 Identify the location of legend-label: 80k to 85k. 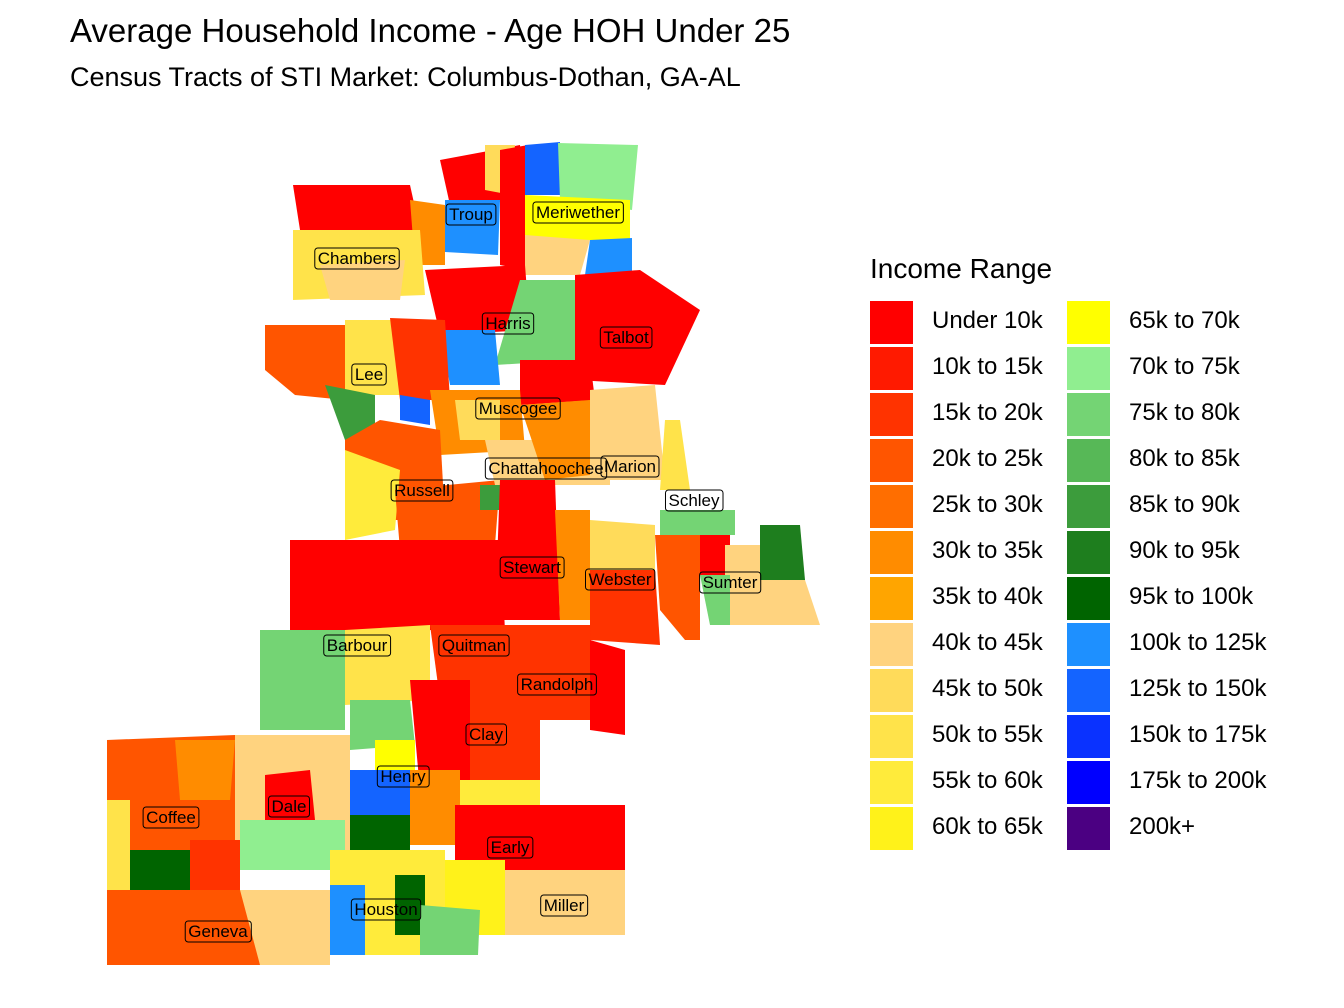
(1184, 458).